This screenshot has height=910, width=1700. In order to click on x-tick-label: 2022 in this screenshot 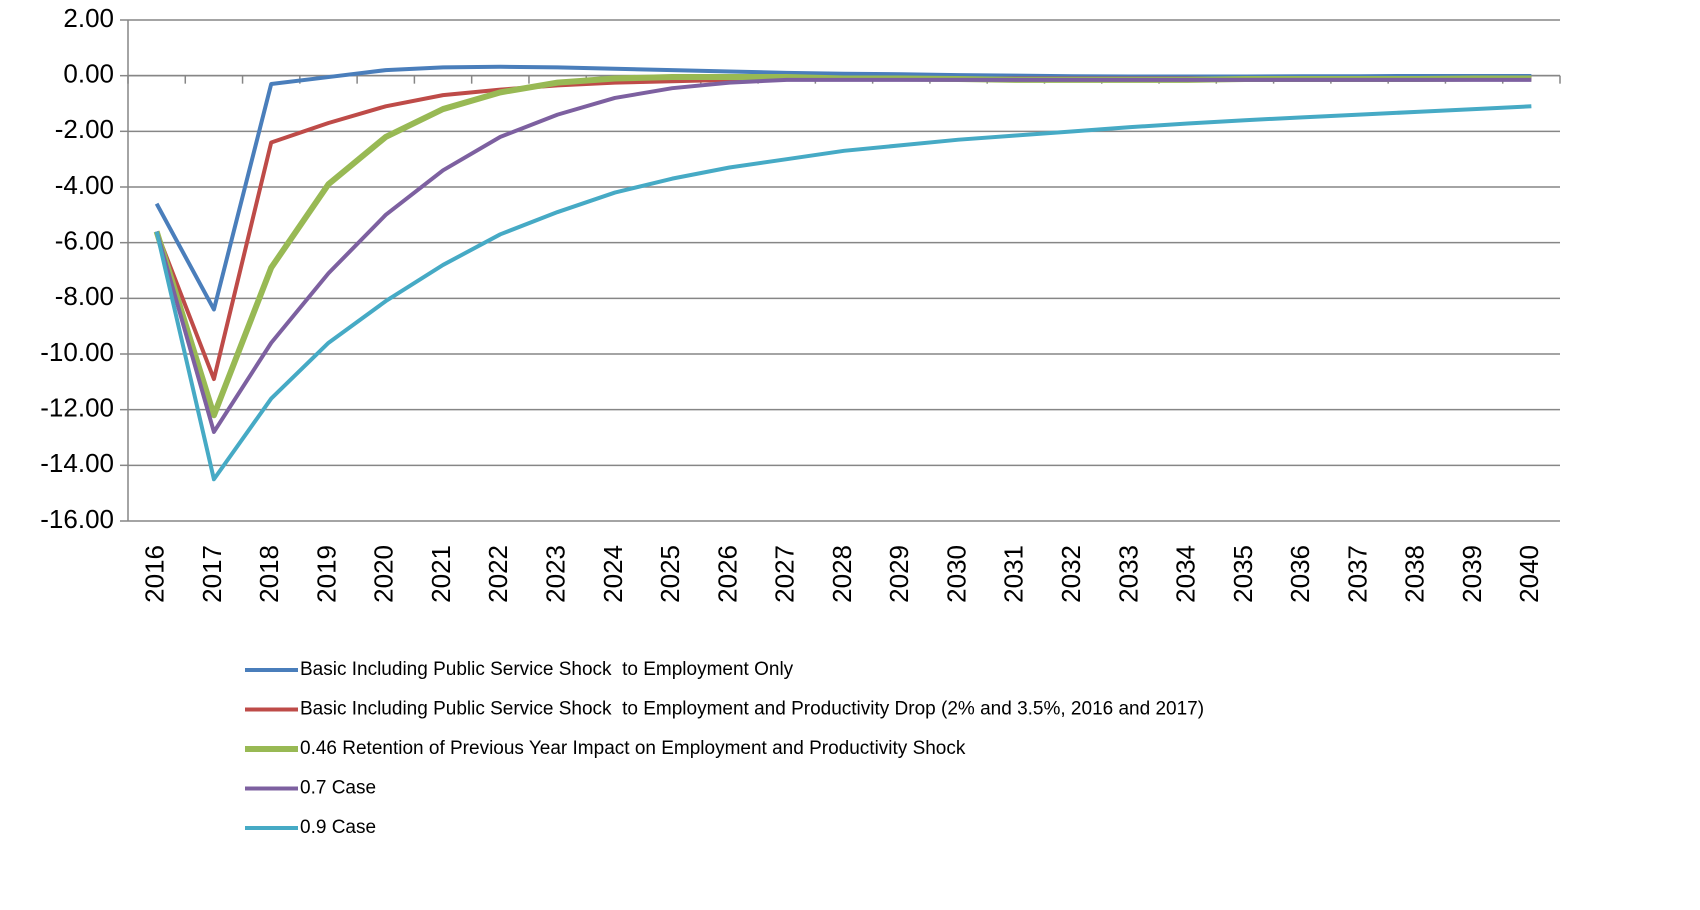, I will do `click(498, 574)`.